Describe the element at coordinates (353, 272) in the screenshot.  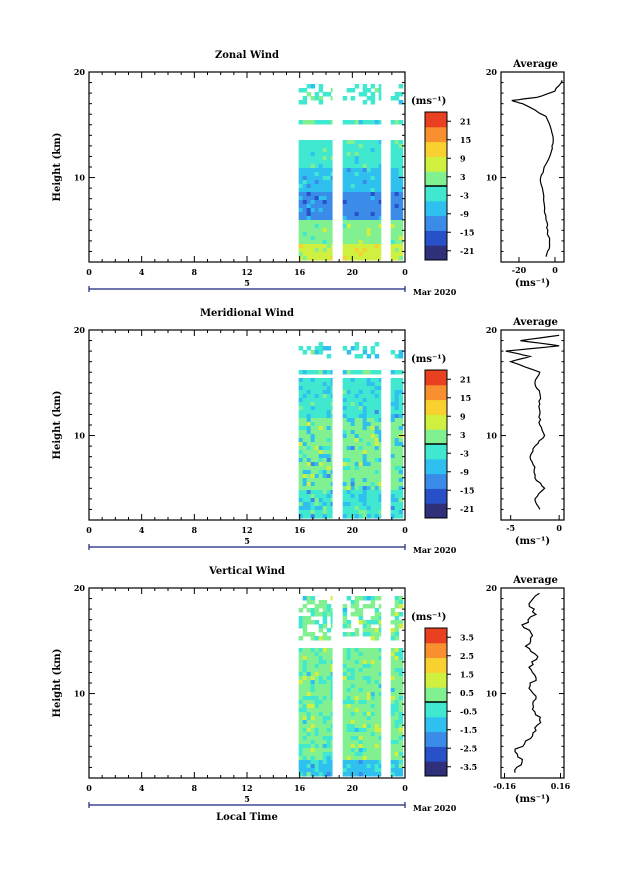
I see `x-tick-label: 20` at that location.